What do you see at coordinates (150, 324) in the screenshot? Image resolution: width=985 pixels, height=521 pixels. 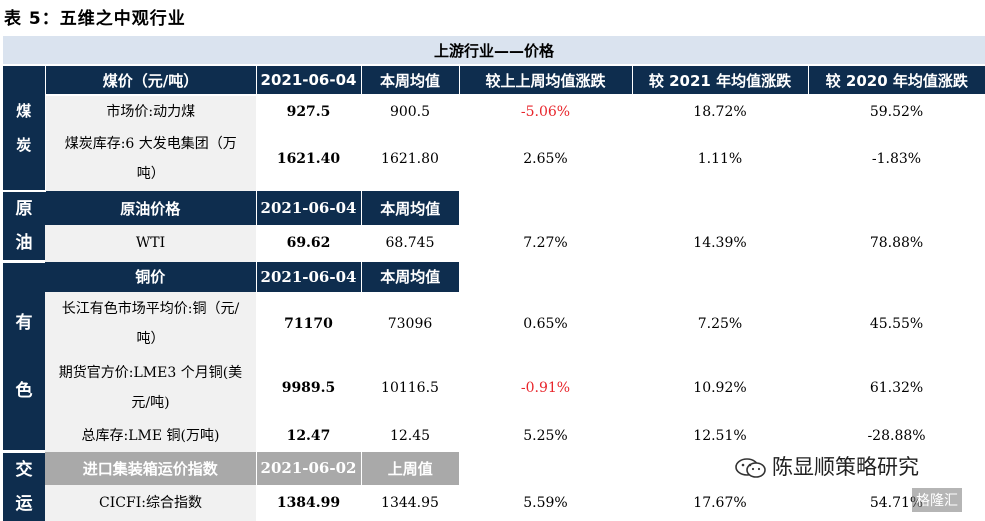 I see `row-label: 长江有色市场平均价:铜（元/吨）` at bounding box center [150, 324].